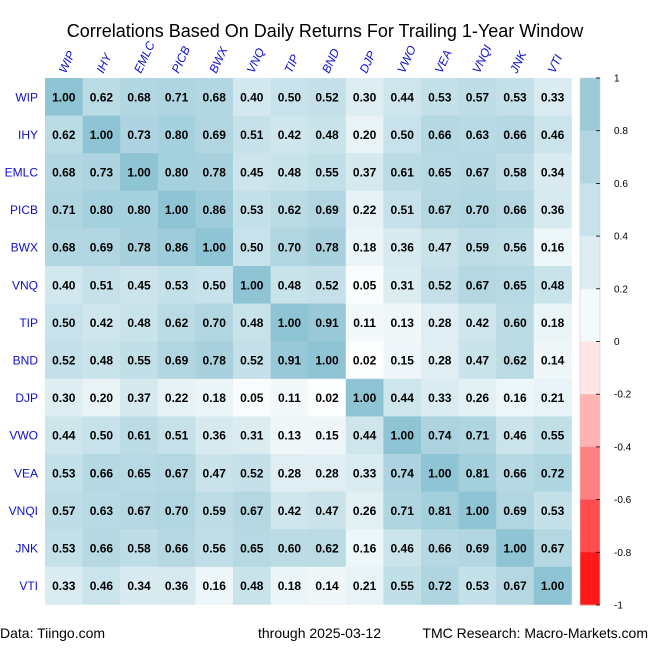  I want to click on row-label: TIP, so click(28, 323).